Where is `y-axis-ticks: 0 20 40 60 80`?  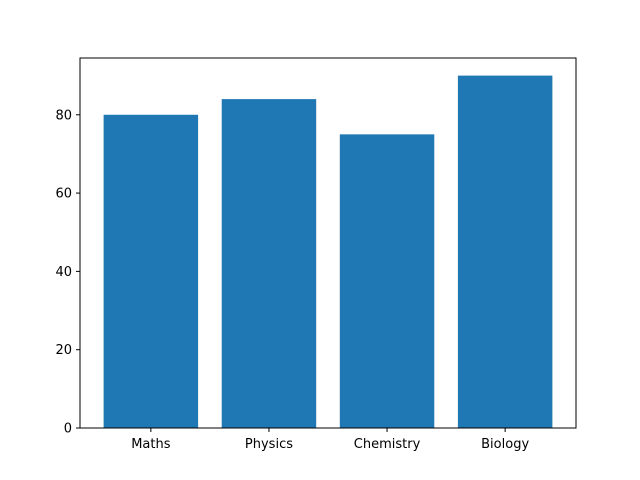 y-axis-ticks: 0 20 40 60 80 is located at coordinates (67, 272).